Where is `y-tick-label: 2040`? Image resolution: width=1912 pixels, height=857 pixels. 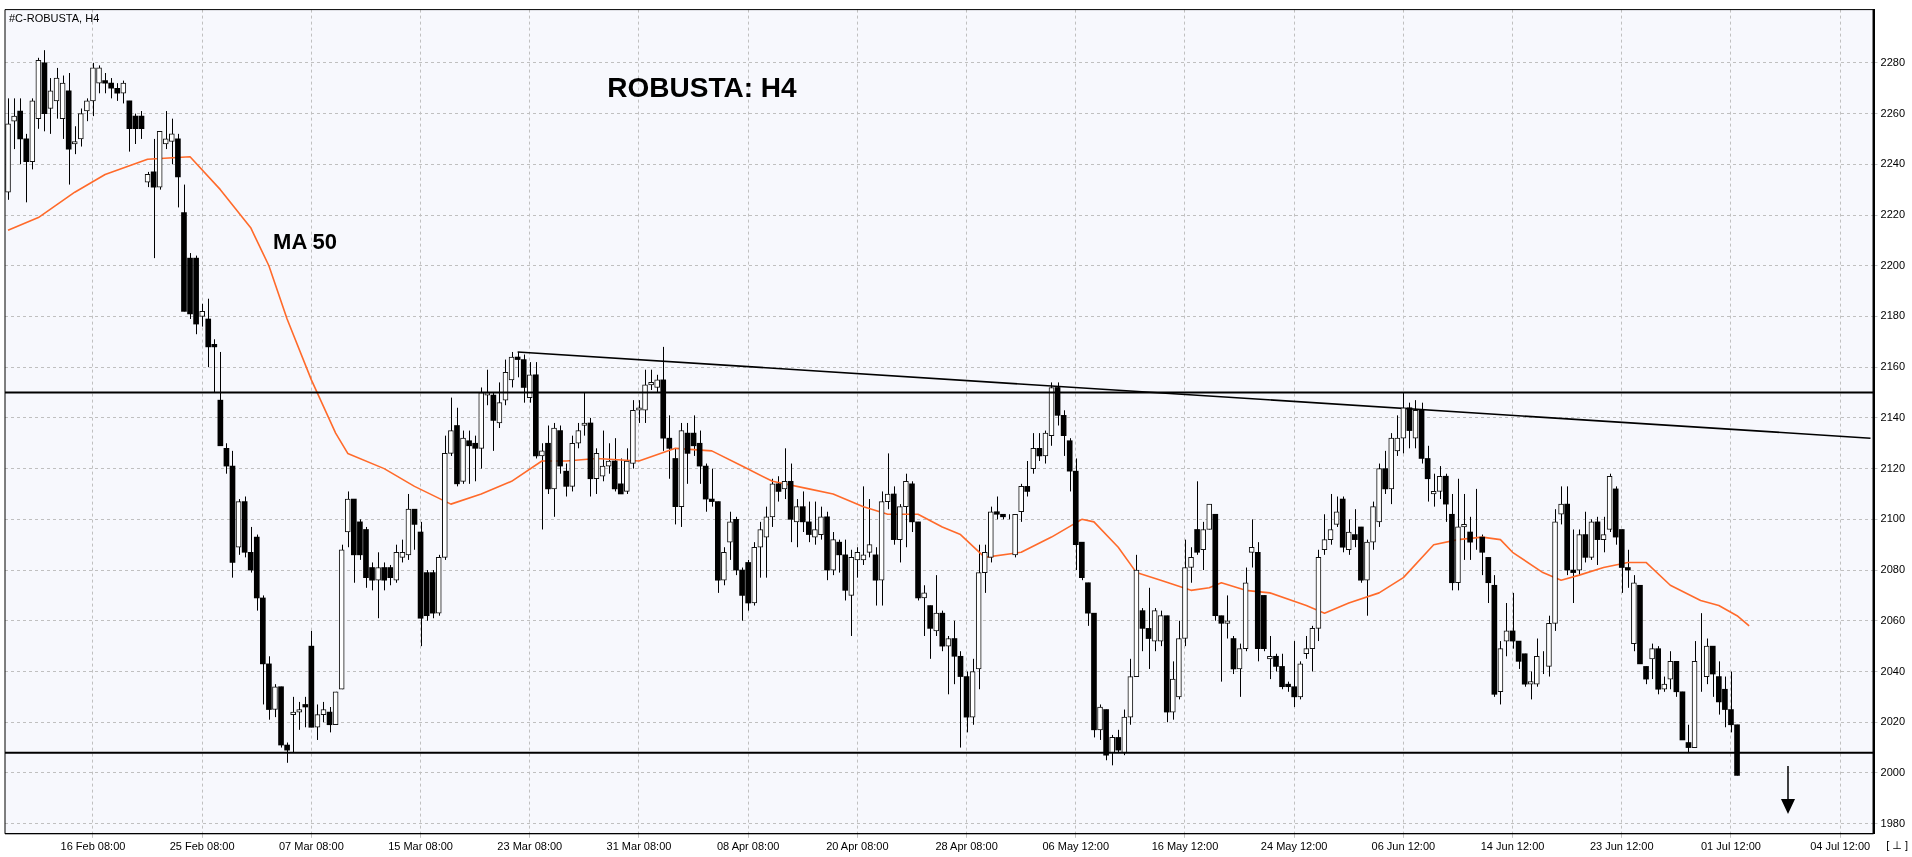
y-tick-label: 2040 is located at coordinates (1893, 670).